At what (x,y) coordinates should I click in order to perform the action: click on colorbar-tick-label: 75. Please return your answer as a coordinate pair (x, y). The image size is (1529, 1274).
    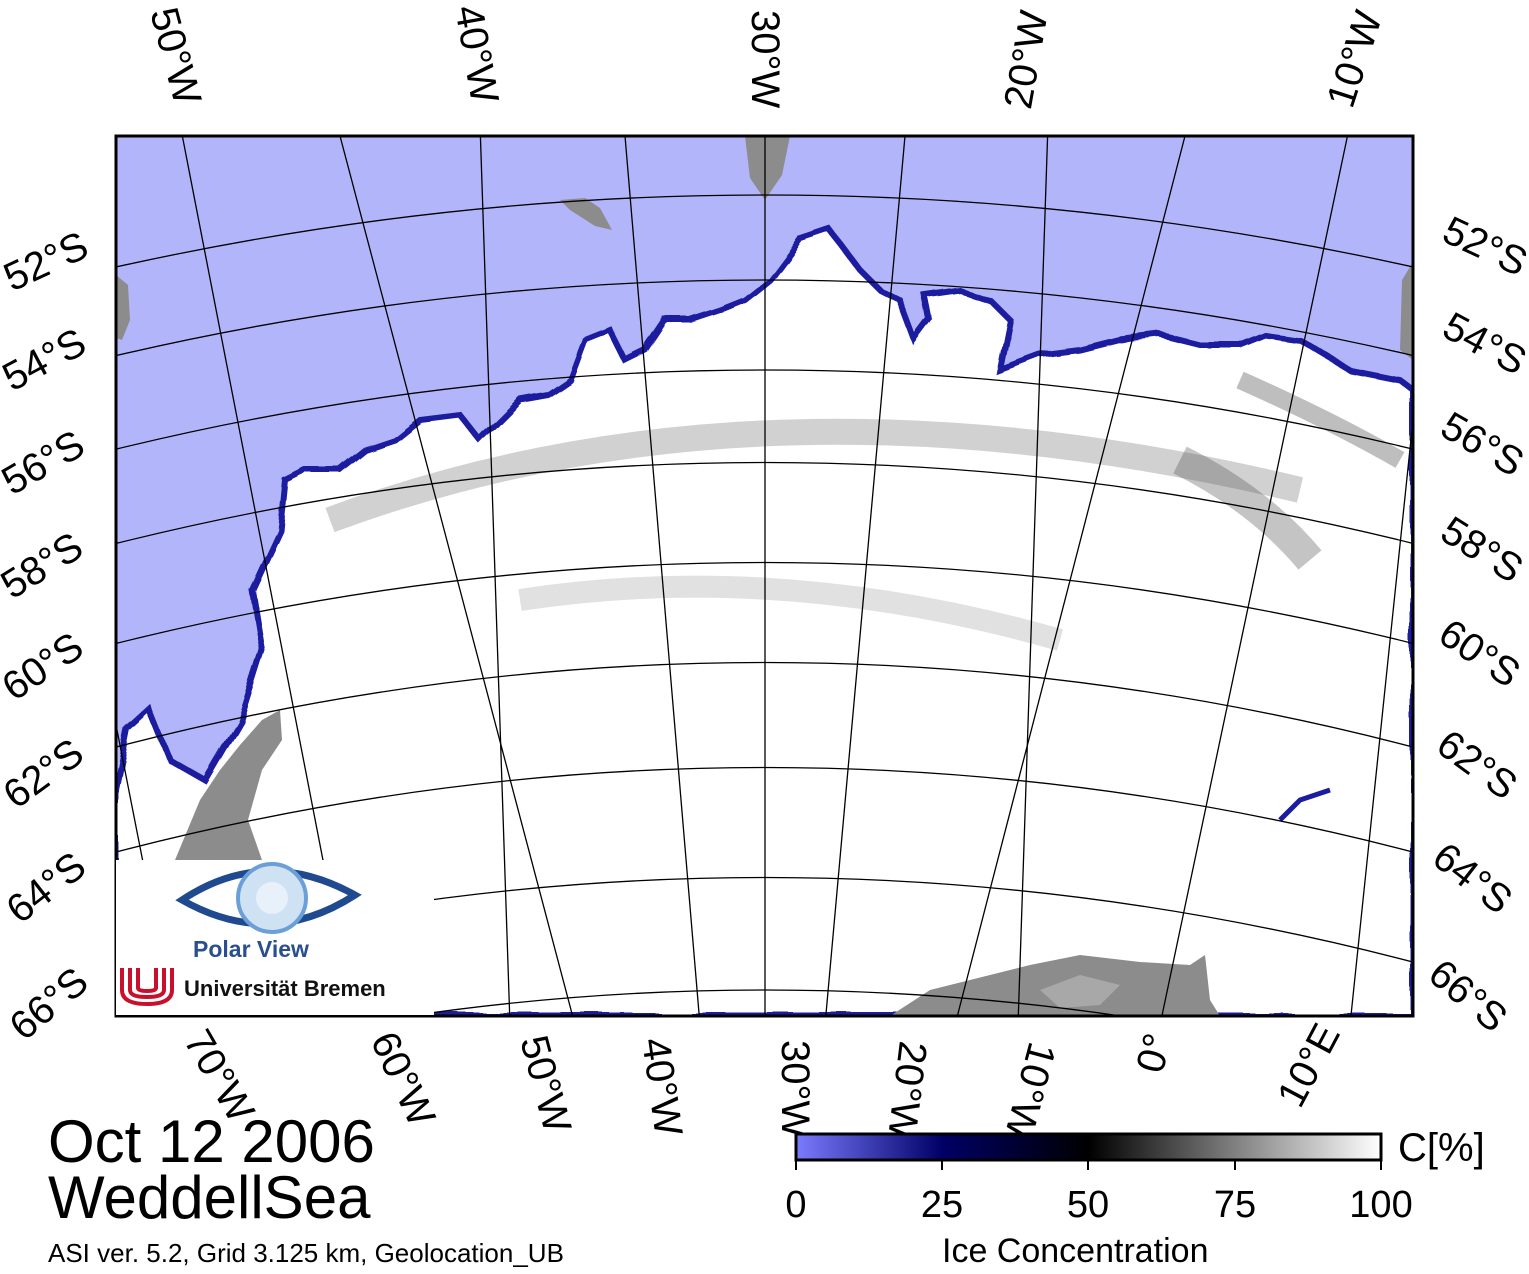
    Looking at the image, I should click on (1235, 1205).